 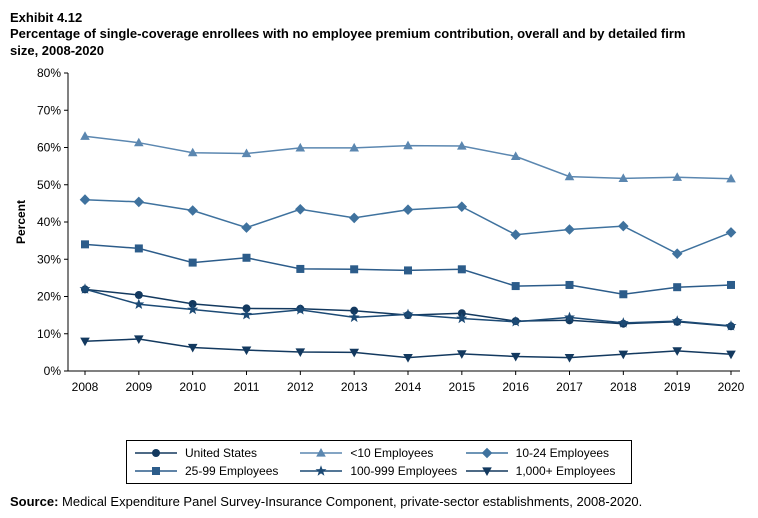 I want to click on svg-text: 2012, so click(x=300, y=387).